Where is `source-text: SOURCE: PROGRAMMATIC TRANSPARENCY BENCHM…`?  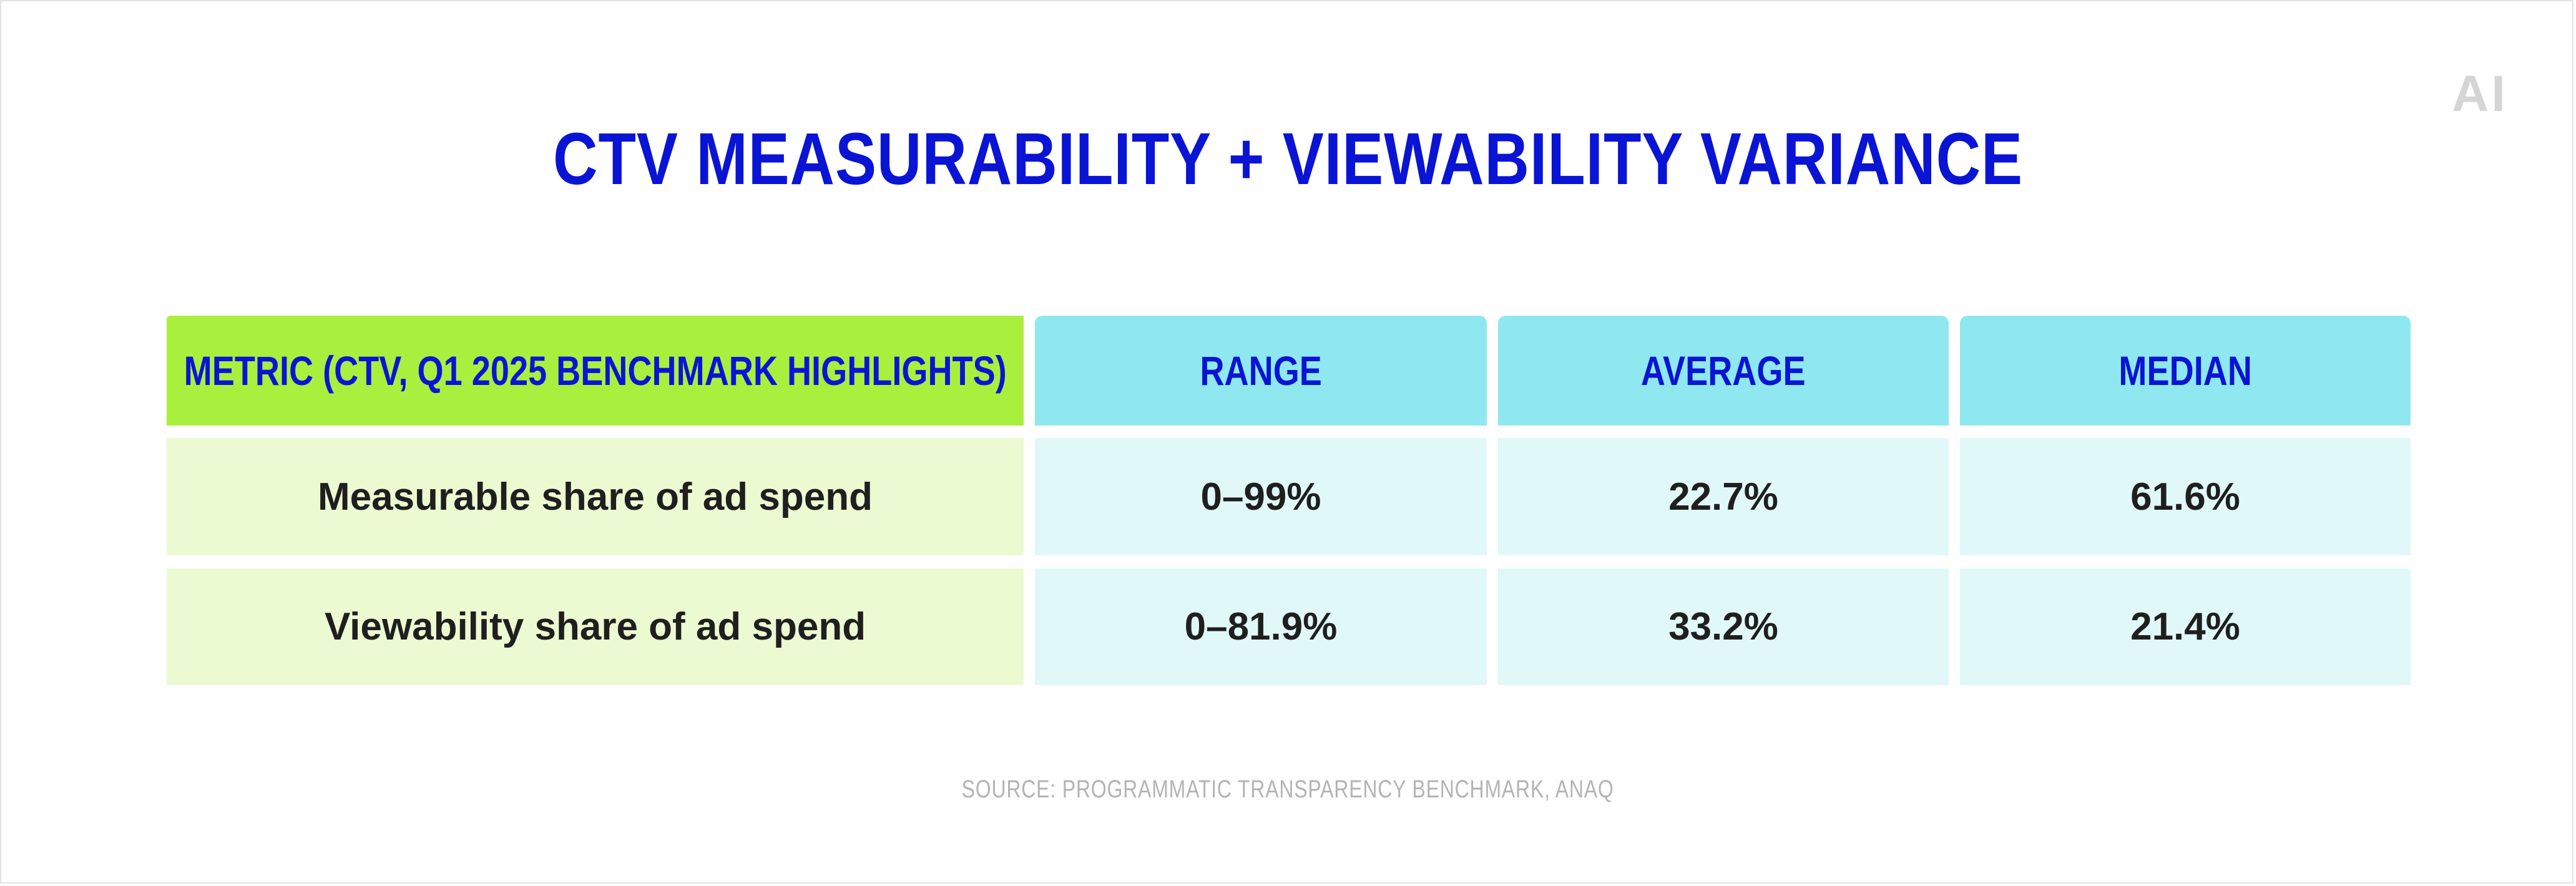
source-text: SOURCE: PROGRAMMATIC TRANSPARENCY BENCHM… is located at coordinates (1287, 789).